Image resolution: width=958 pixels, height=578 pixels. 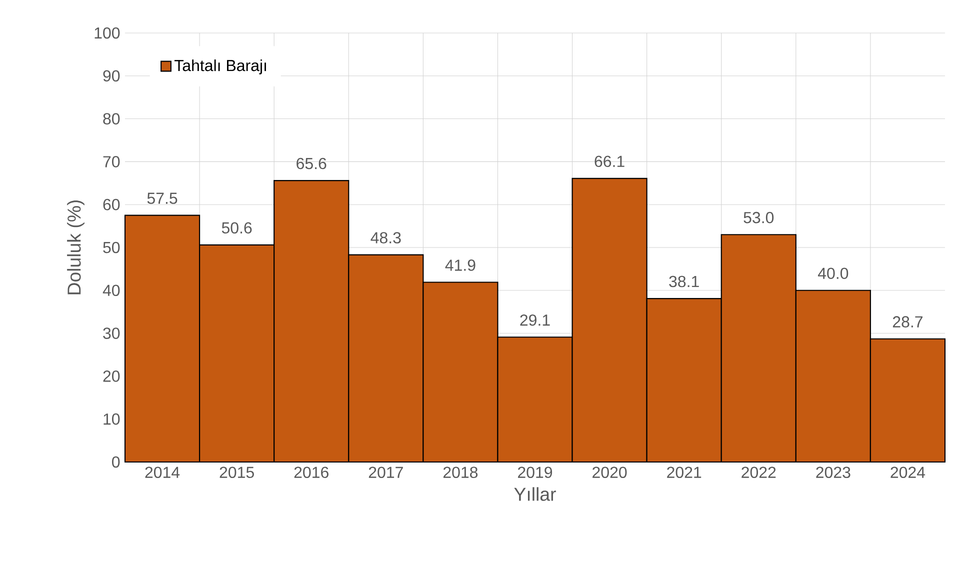 I want to click on x-tick-label: 2016, so click(x=311, y=472).